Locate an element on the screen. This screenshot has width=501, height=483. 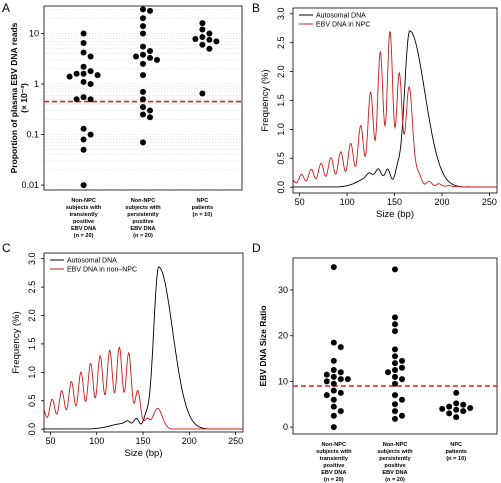
category-label-line: positive is located at coordinates (83, 222).